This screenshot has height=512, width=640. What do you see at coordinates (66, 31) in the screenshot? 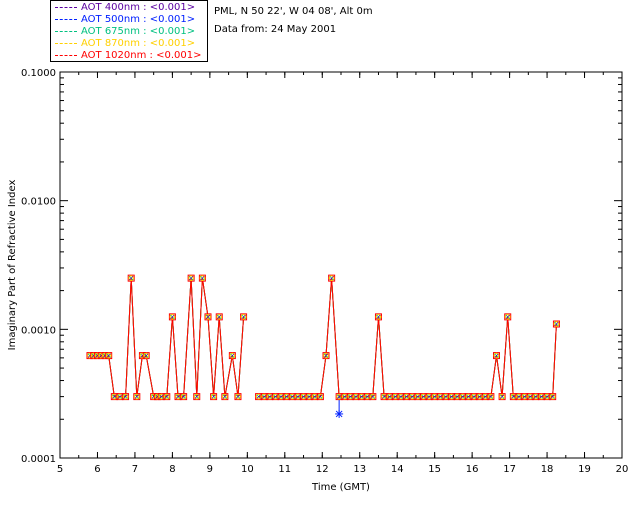
I see `legend-swatch-675nm` at bounding box center [66, 31].